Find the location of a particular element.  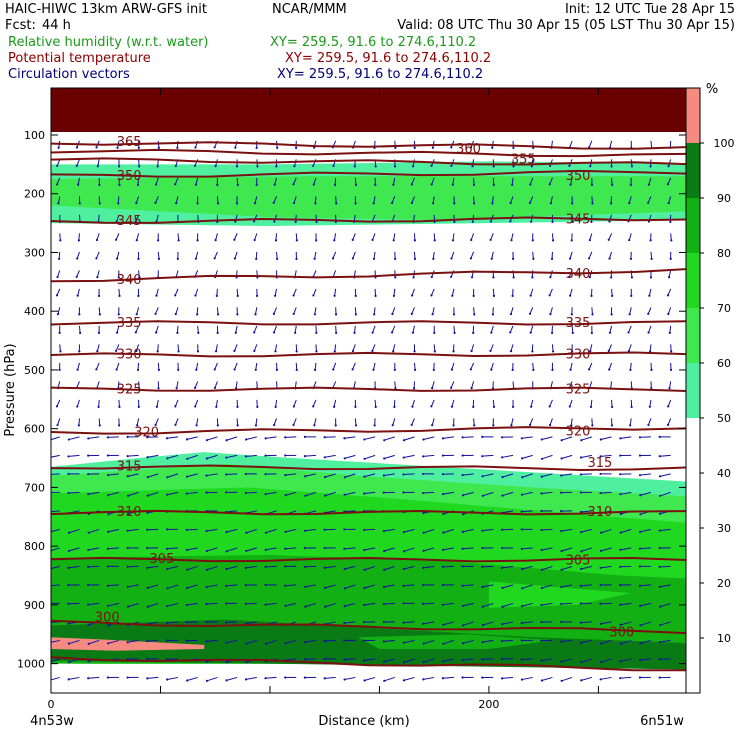

contour-label-300: 300 is located at coordinates (107, 618).